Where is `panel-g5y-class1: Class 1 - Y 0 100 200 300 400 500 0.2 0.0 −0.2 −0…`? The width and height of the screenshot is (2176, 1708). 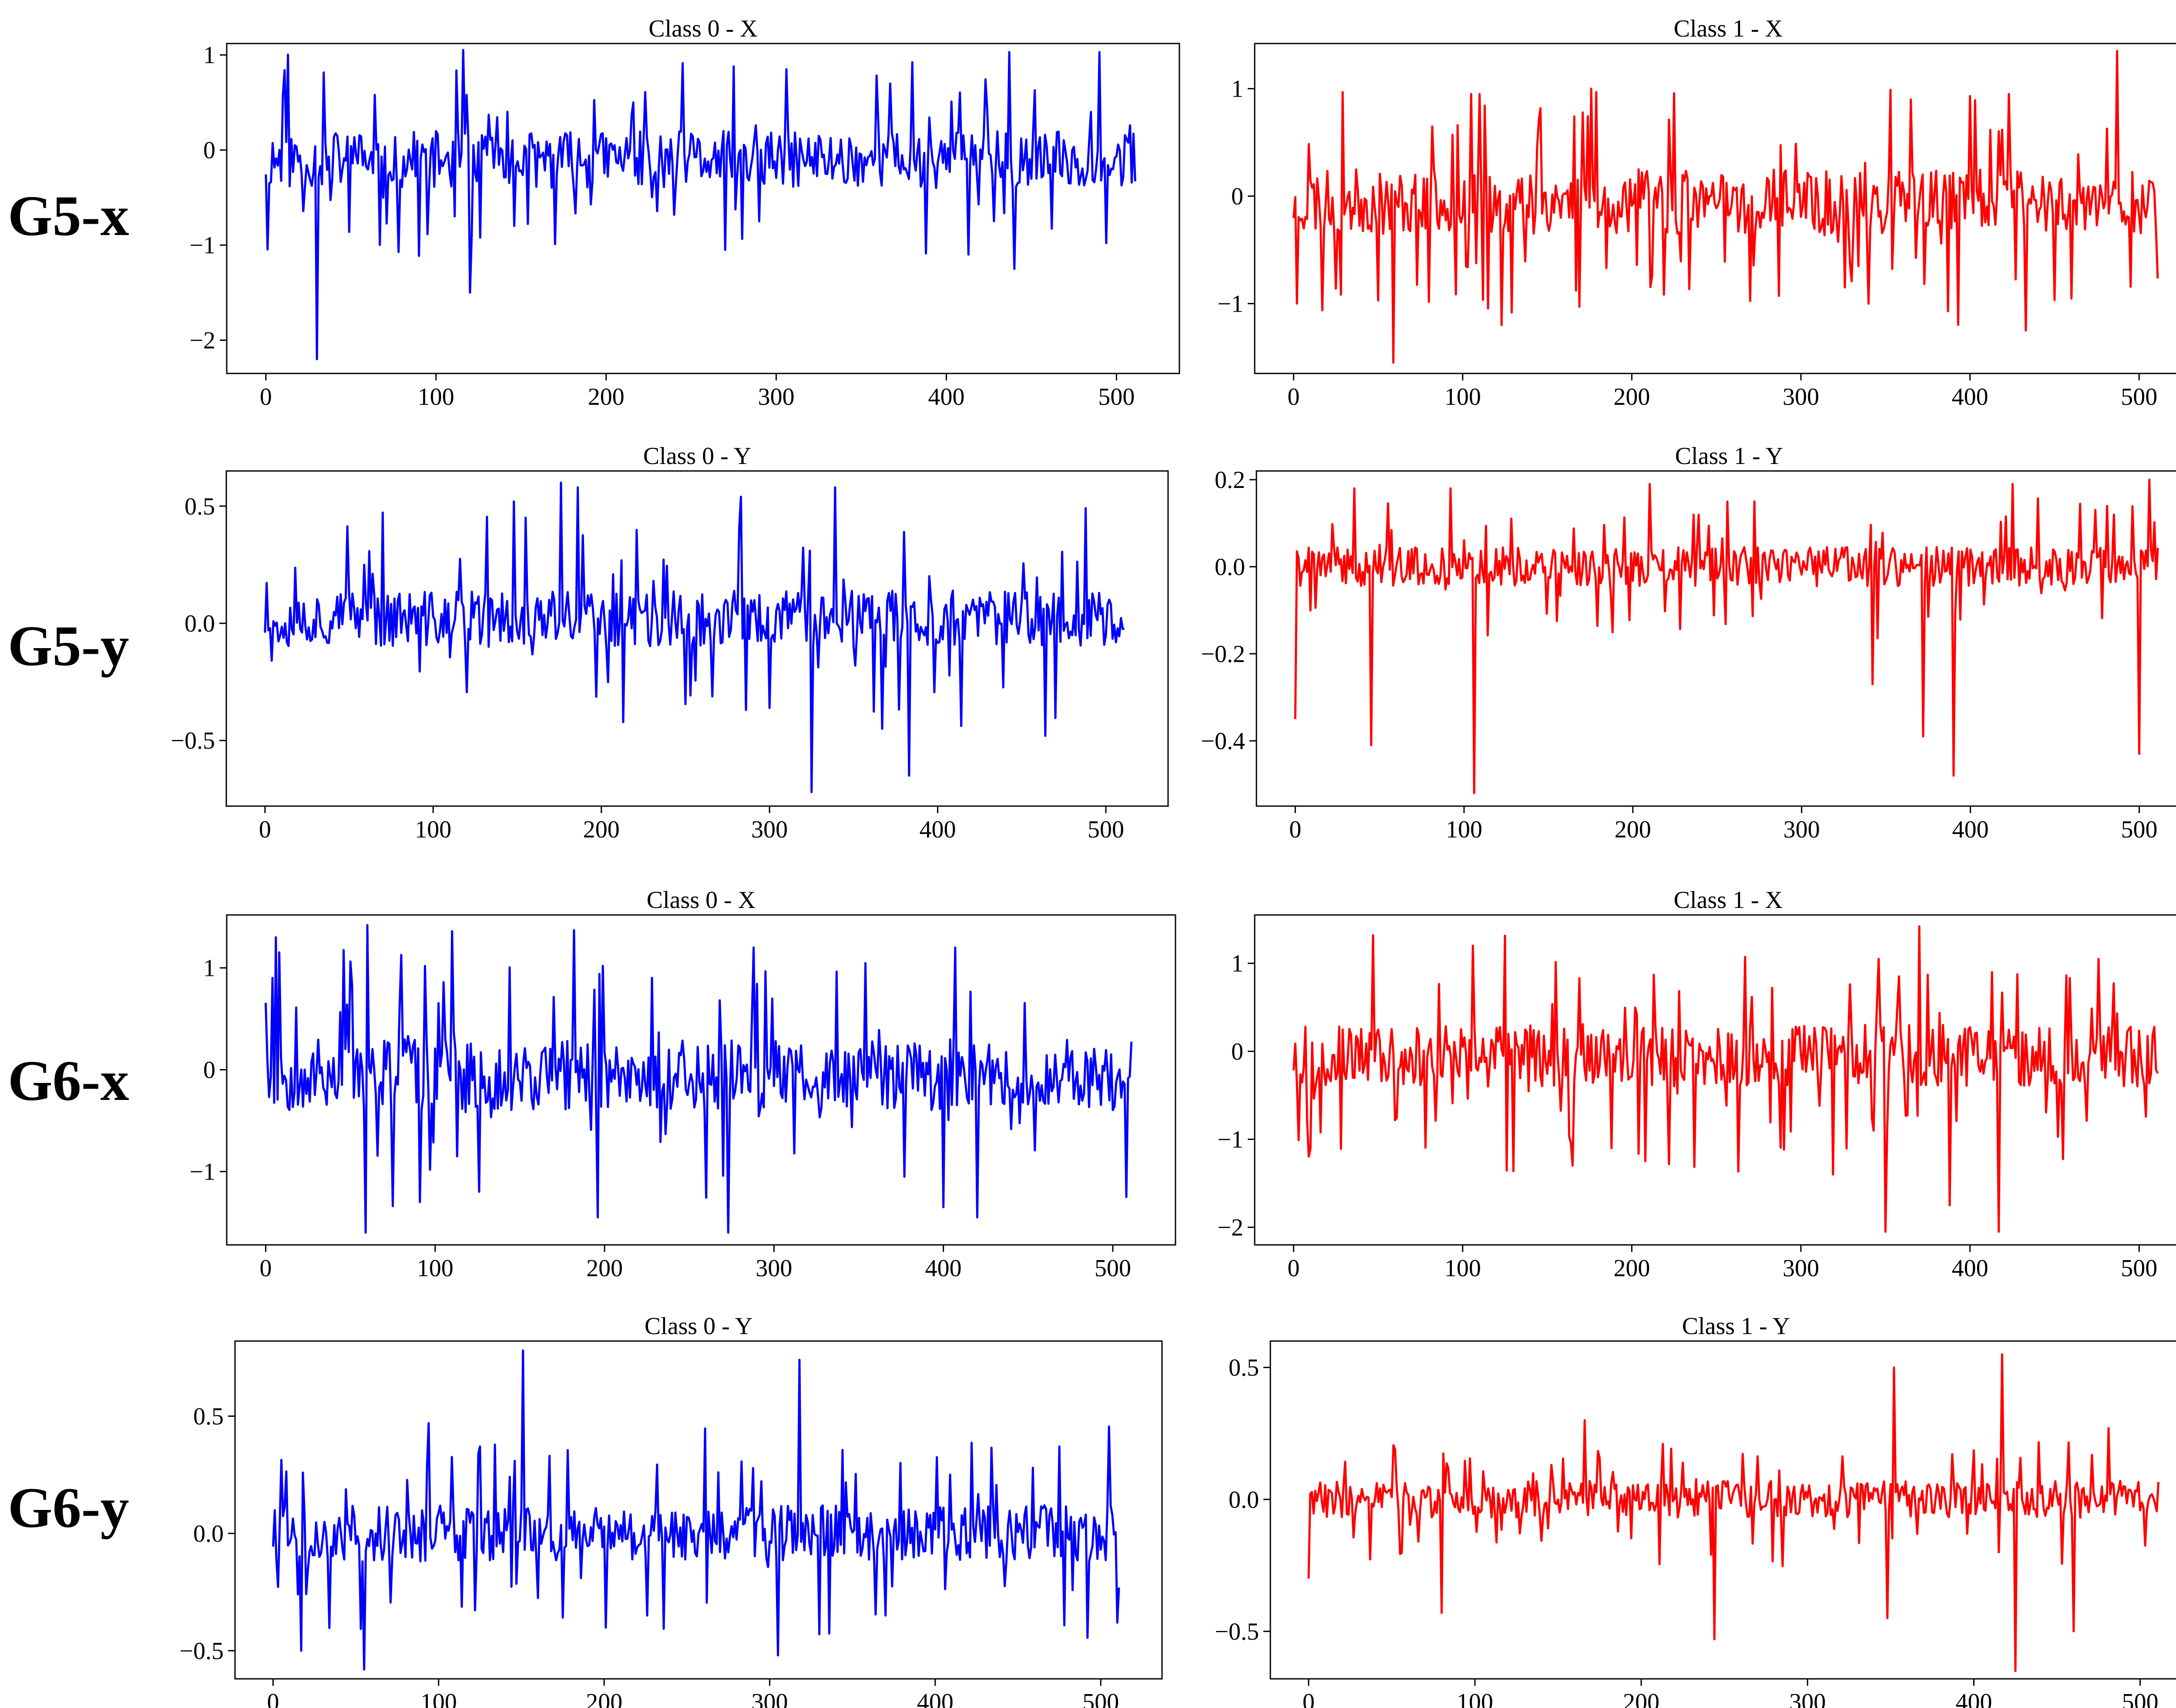
panel-g5y-class1: Class 1 - Y 0 100 200 300 400 500 0.2 0.0 −0.2 −0… is located at coordinates (1688, 643).